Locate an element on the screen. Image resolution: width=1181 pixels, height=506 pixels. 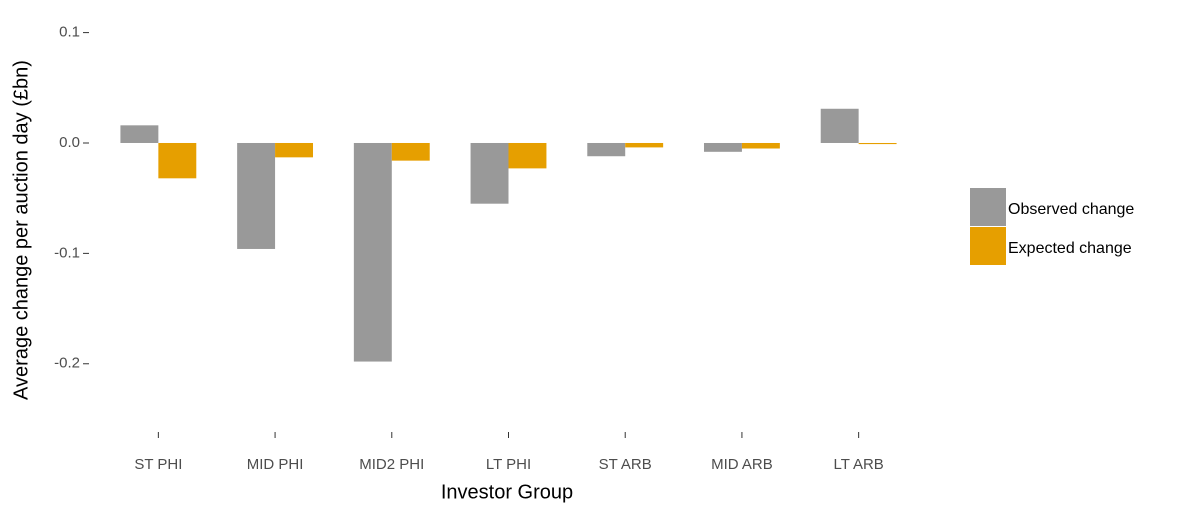
x-tick-label: MID2 PHI is located at coordinates (391, 464).